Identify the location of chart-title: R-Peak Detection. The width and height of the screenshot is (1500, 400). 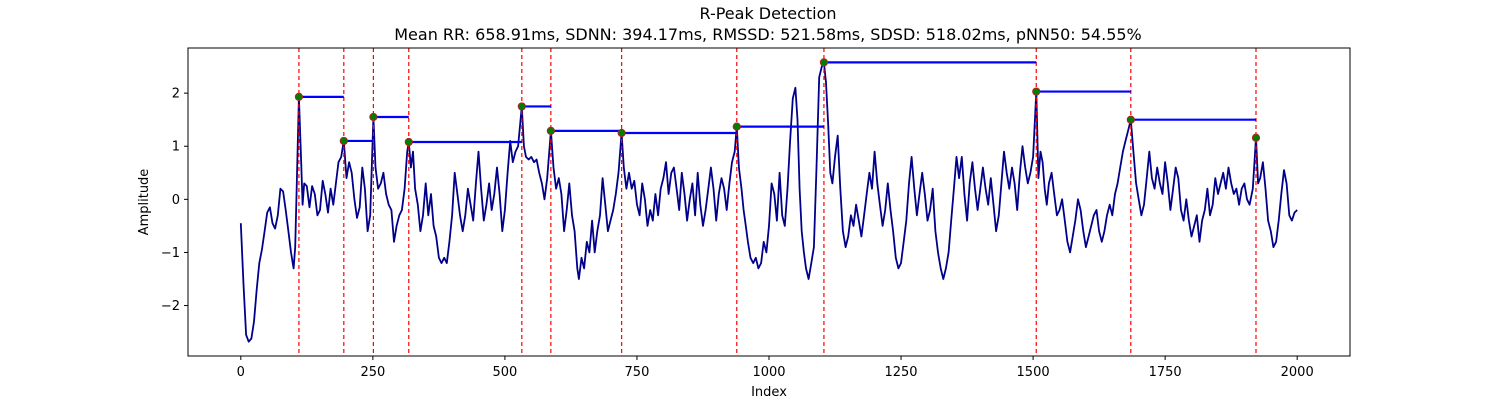
(767, 13).